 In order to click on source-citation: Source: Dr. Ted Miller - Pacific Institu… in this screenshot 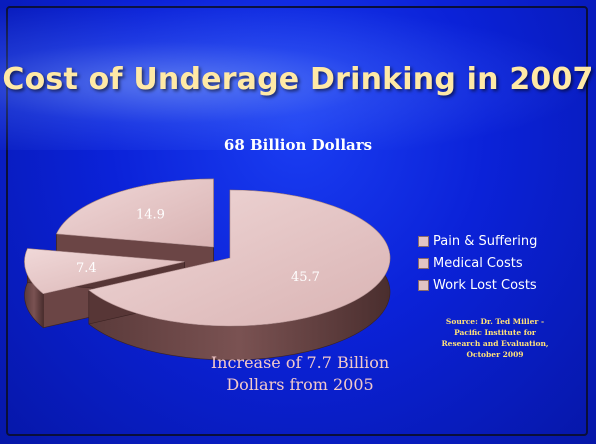, I will do `click(495, 338)`.